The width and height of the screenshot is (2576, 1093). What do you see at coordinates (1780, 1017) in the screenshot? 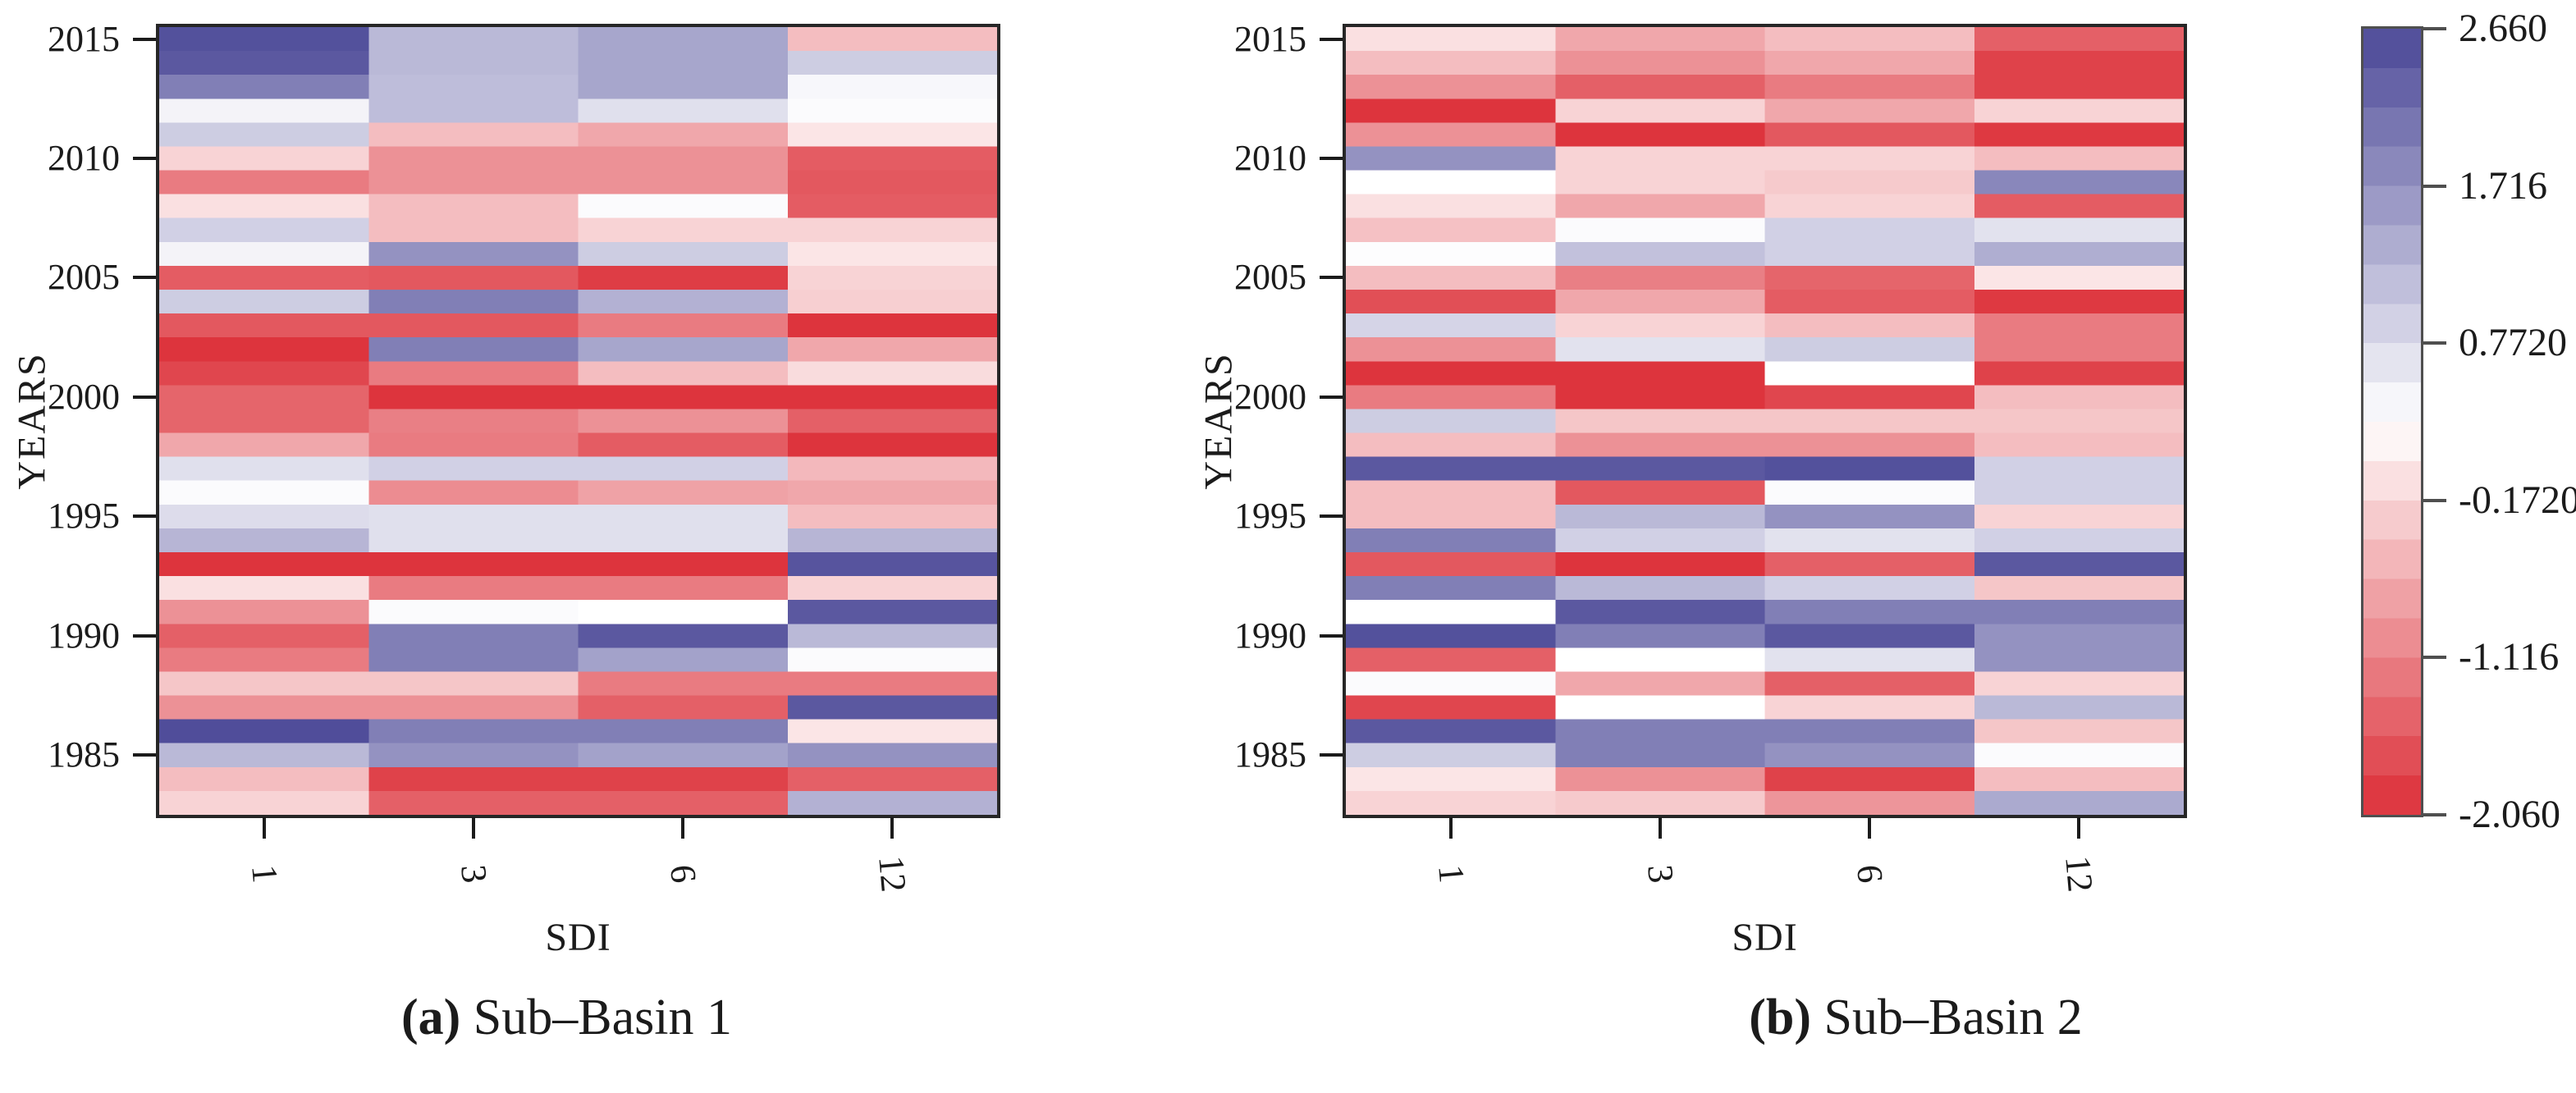
I see `caption-marker: (b)` at bounding box center [1780, 1017].